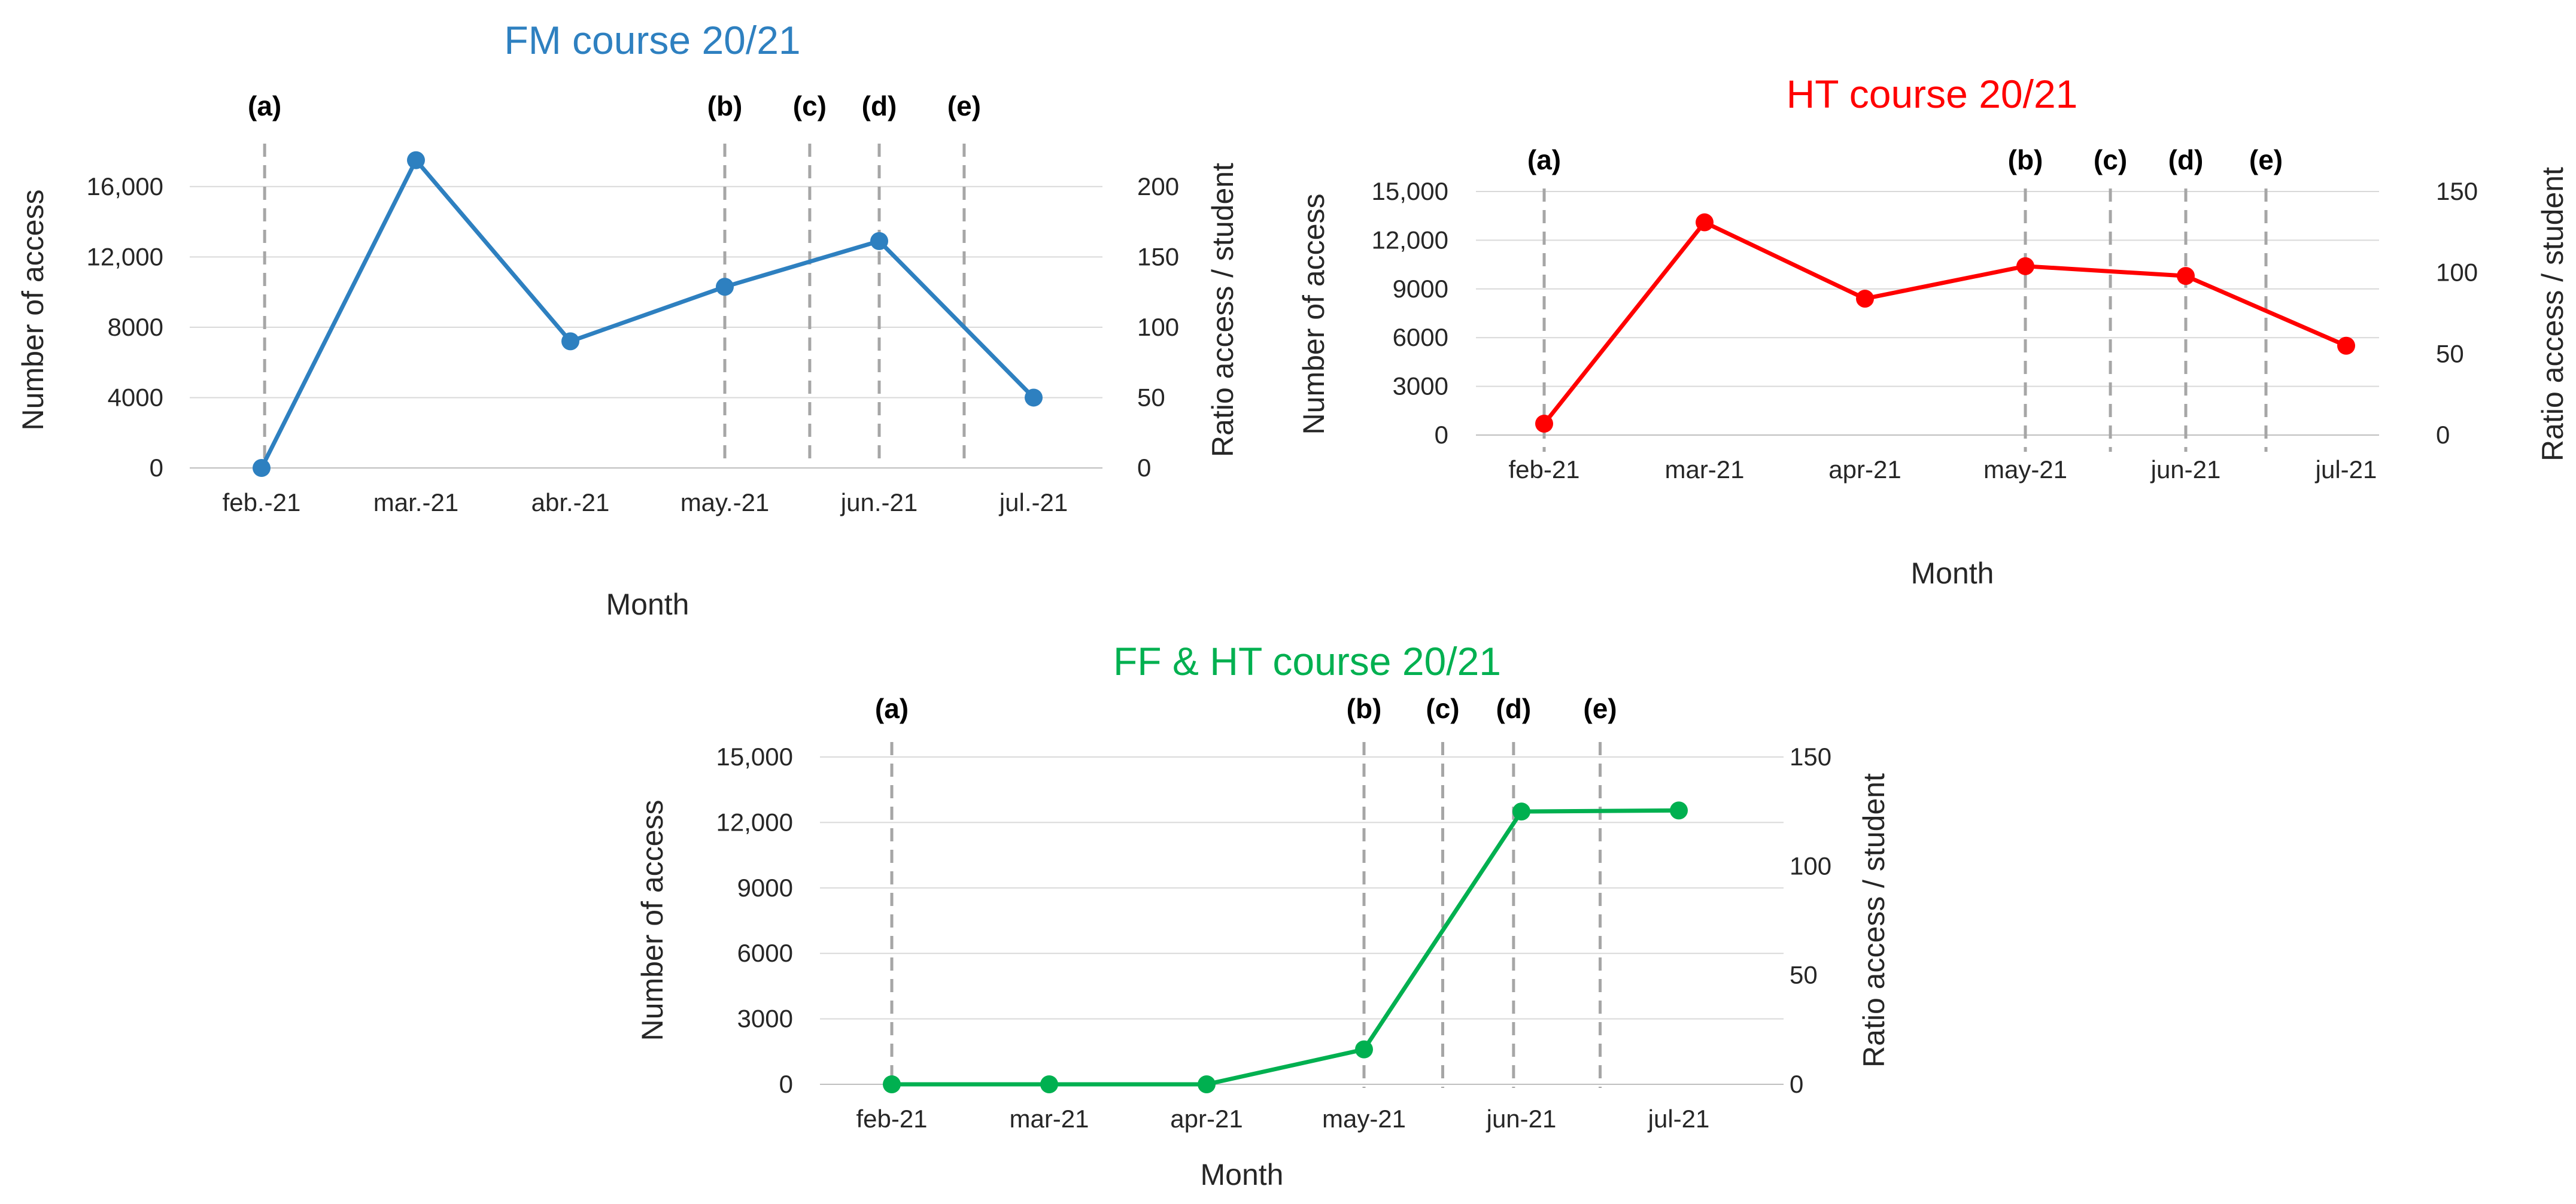  What do you see at coordinates (1033, 502) in the screenshot?
I see `x-tick-label: jul.-21` at bounding box center [1033, 502].